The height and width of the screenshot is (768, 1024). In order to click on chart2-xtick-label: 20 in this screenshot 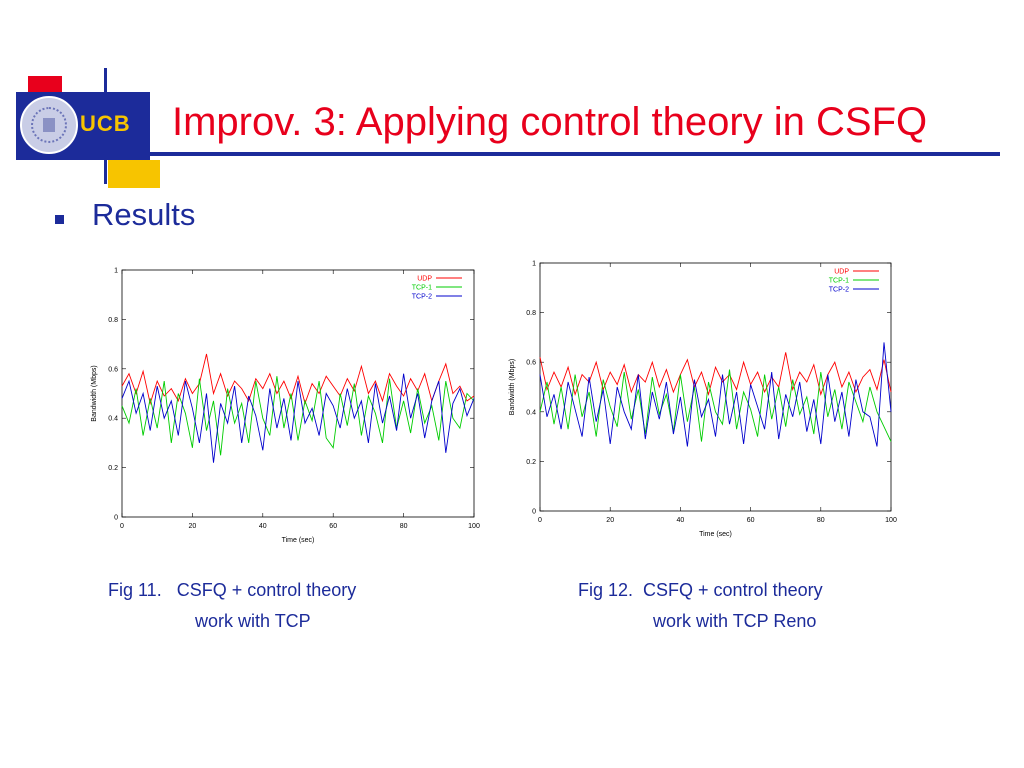, I will do `click(610, 520)`.